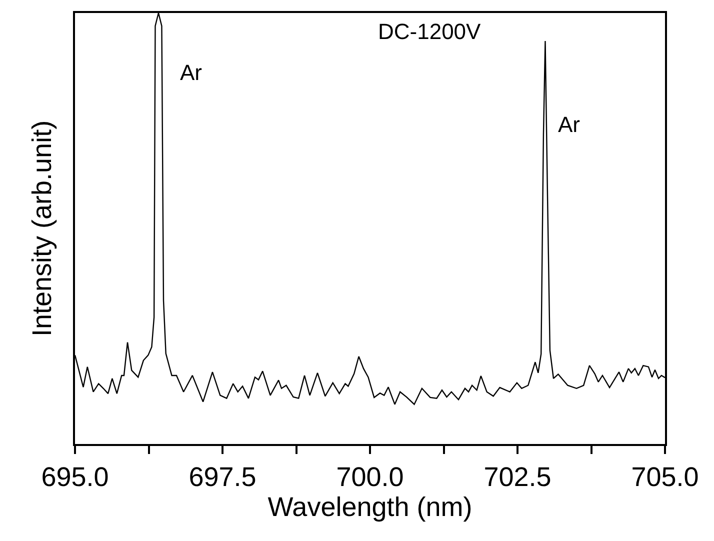 This screenshot has width=714, height=541. Describe the element at coordinates (75, 477) in the screenshot. I see `x-tick-label: 695.0` at that location.